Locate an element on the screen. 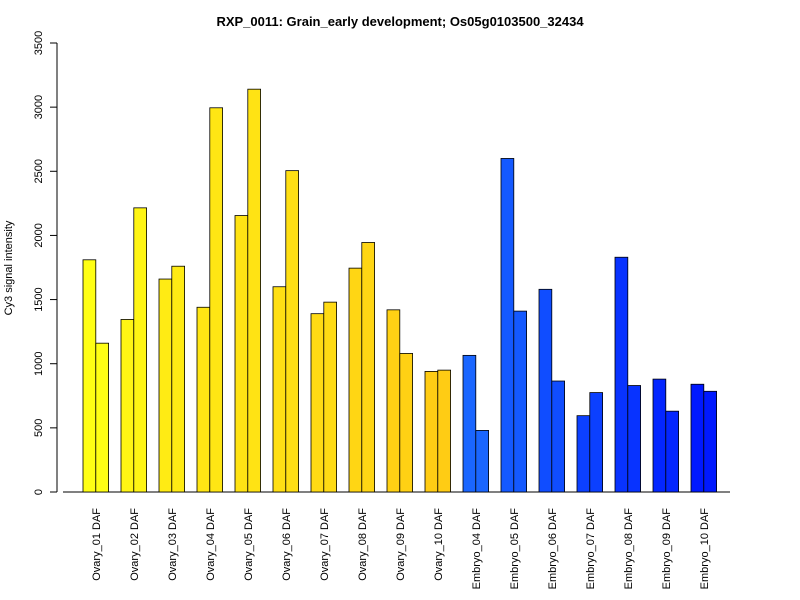  x-tick-label: Embryo_08 DAF is located at coordinates (629, 549).